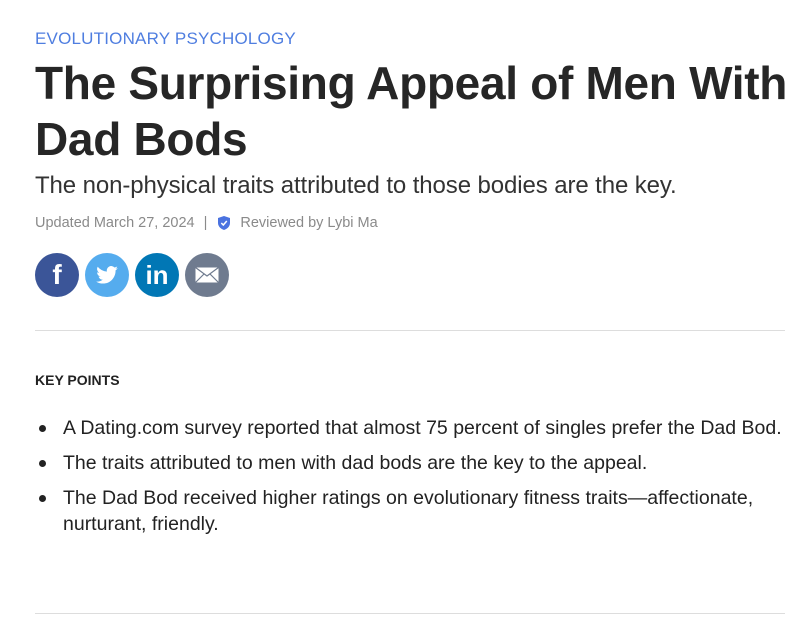 The height and width of the screenshot is (619, 796). I want to click on facebook-share-button: f, so click(57, 275).